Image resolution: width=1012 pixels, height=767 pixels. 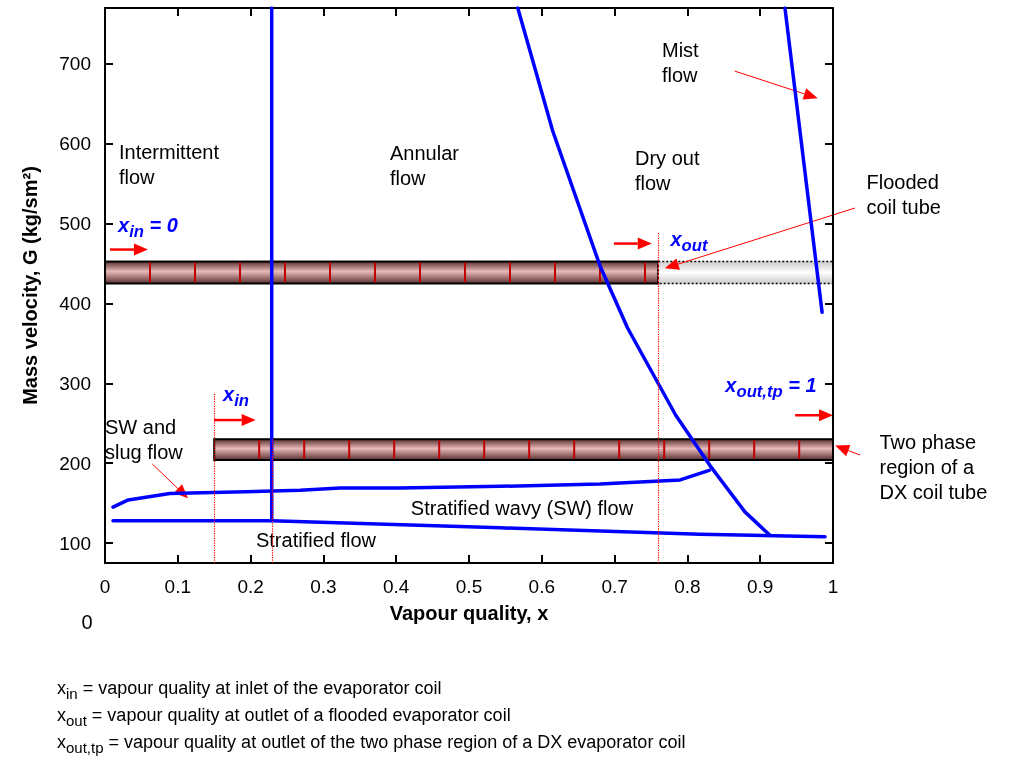 What do you see at coordinates (469, 613) in the screenshot?
I see `x-axis-title: Vapour quality, x` at bounding box center [469, 613].